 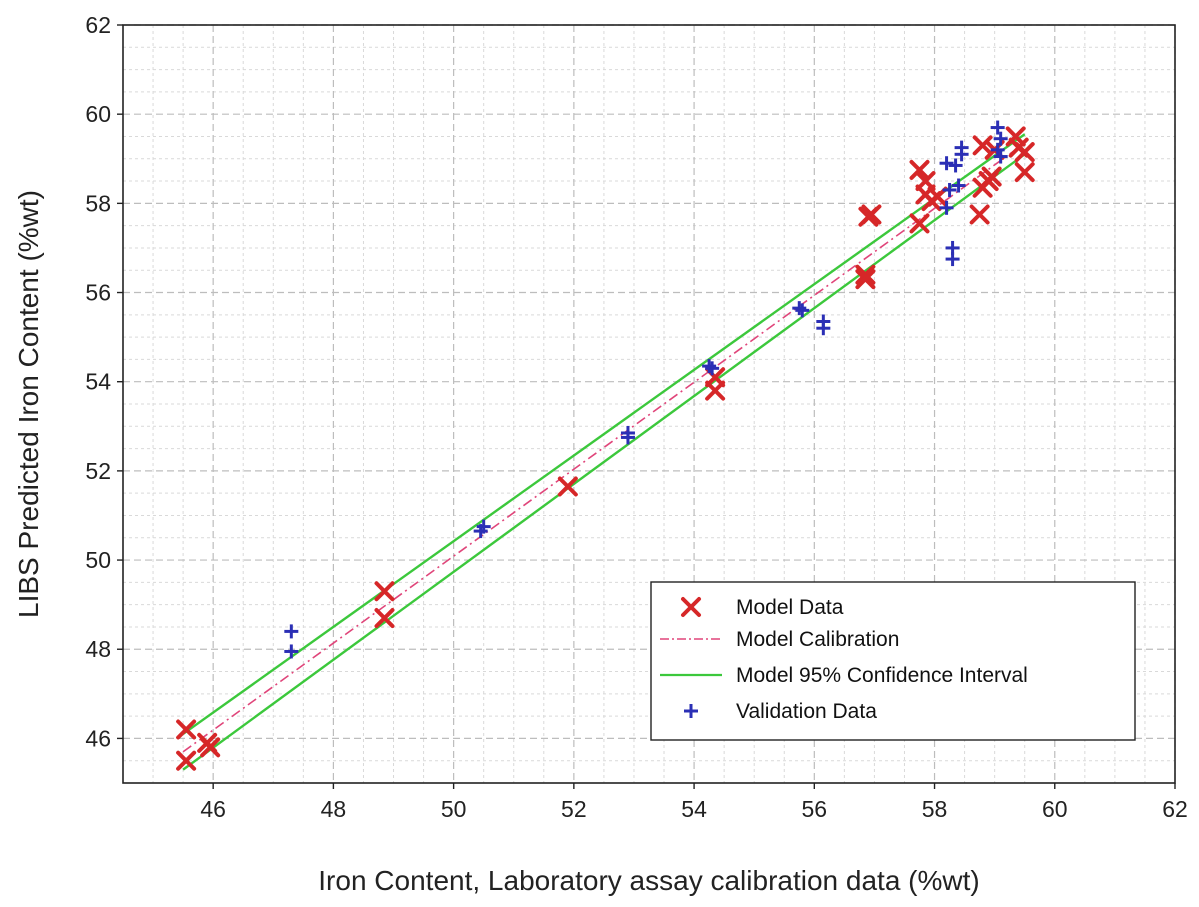 I want to click on y-tick-label: 46, so click(x=98, y=738).